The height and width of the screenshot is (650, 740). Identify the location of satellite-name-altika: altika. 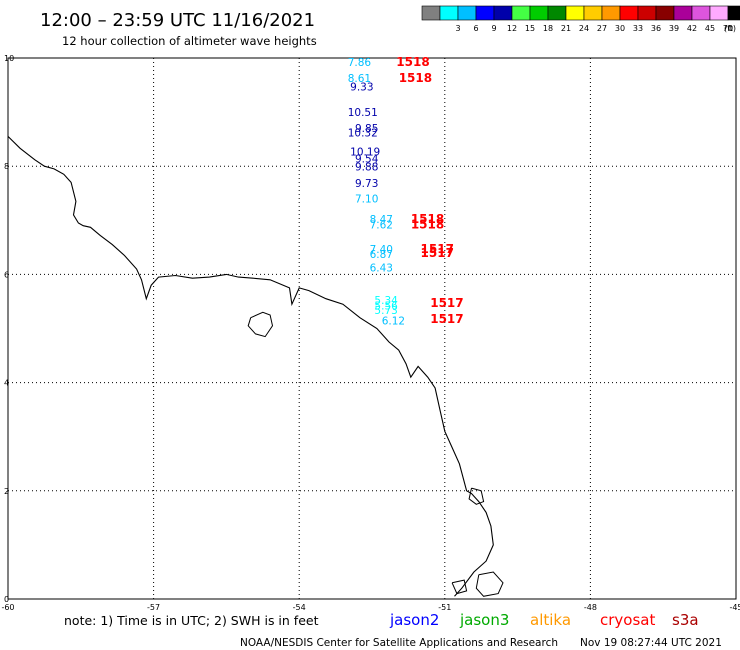
(550, 620).